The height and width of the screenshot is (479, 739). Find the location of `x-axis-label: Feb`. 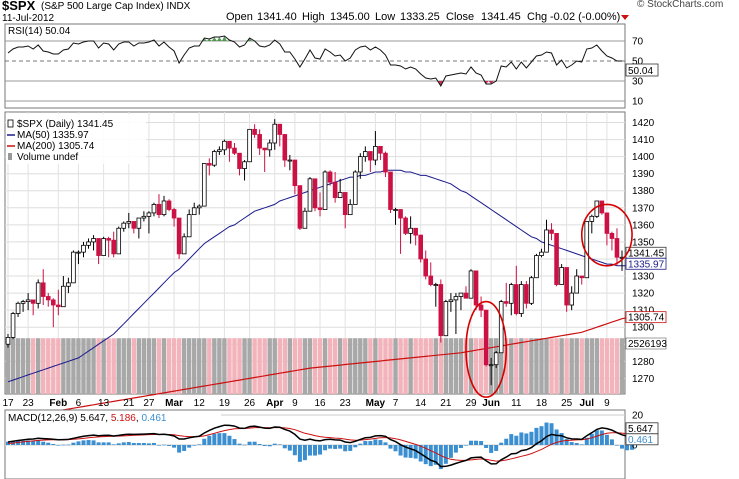

x-axis-label: Feb is located at coordinates (58, 403).